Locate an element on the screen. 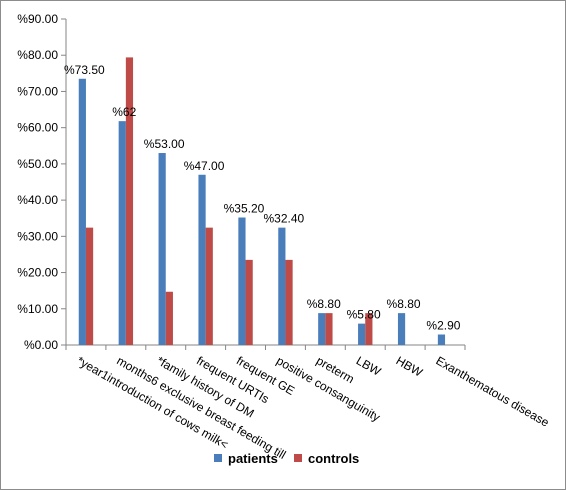 This screenshot has height=490, width=566. data-label: %35.20 is located at coordinates (244, 208).